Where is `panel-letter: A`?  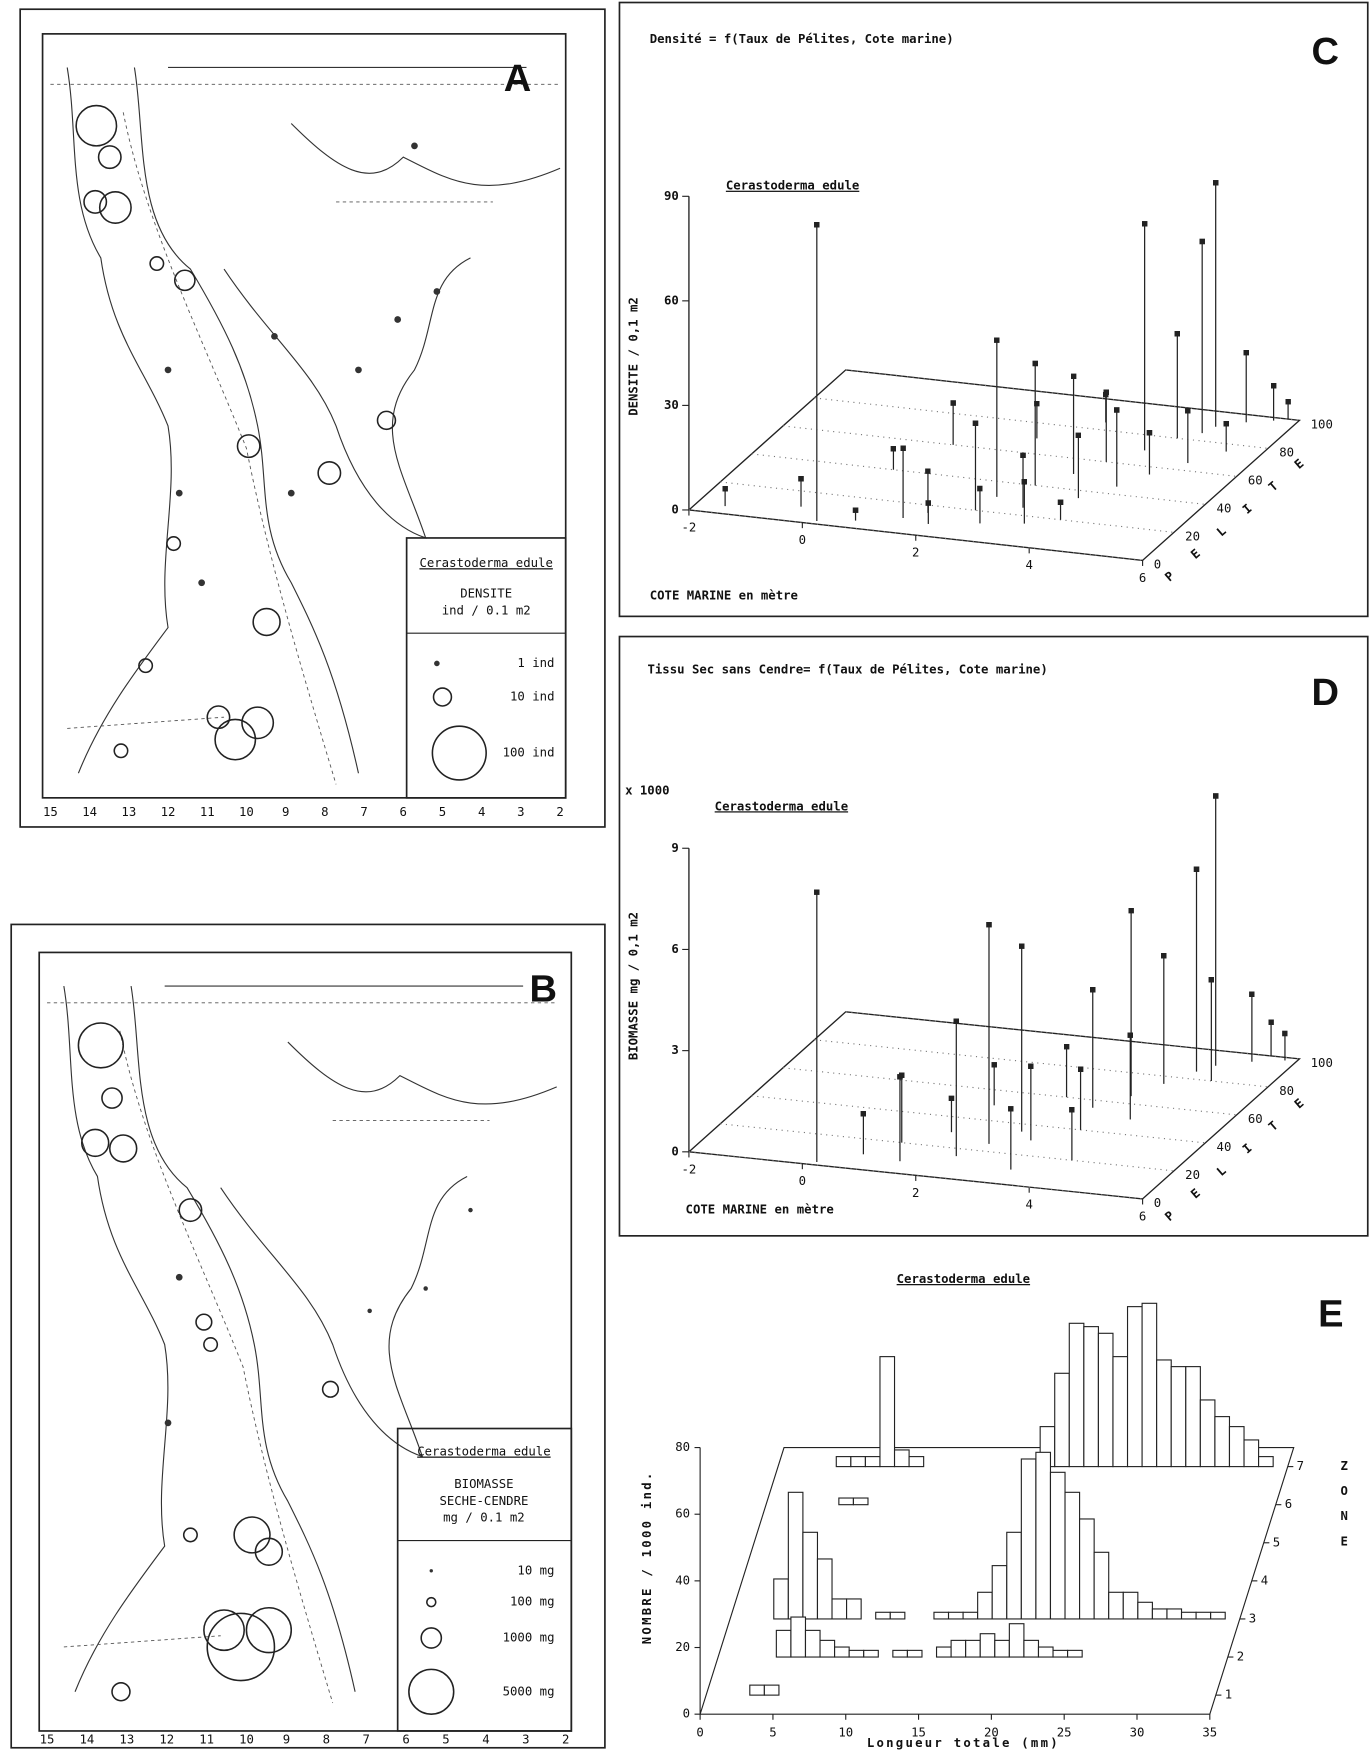 panel-letter: A is located at coordinates (518, 79).